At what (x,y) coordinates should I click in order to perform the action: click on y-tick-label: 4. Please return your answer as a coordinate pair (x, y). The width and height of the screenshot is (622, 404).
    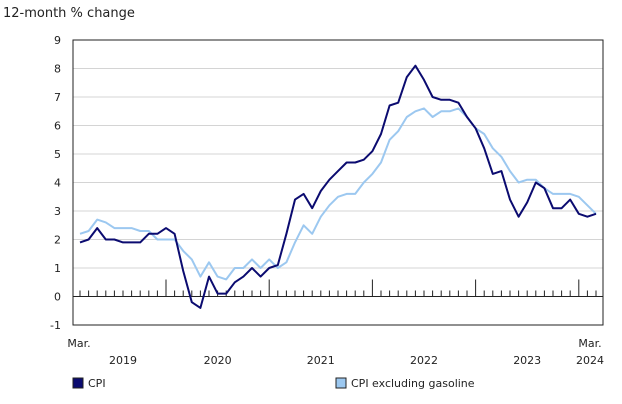
    Looking at the image, I should click on (57, 183).